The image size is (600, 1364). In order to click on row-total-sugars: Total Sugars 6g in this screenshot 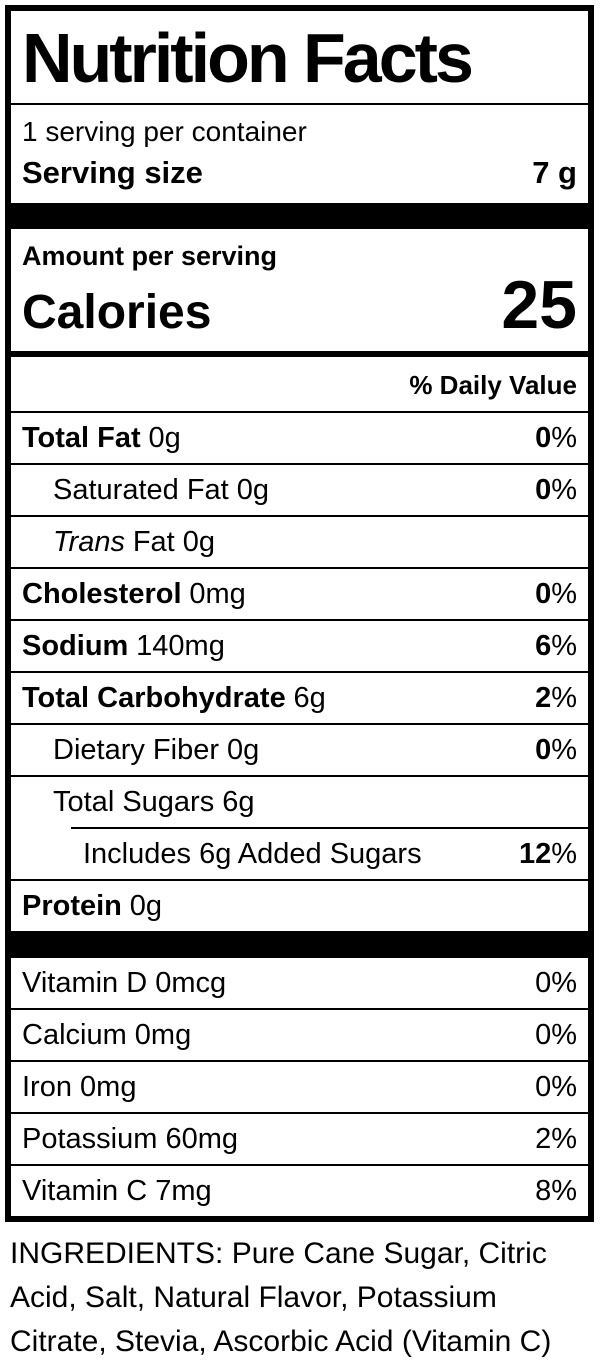, I will do `click(299, 801)`.